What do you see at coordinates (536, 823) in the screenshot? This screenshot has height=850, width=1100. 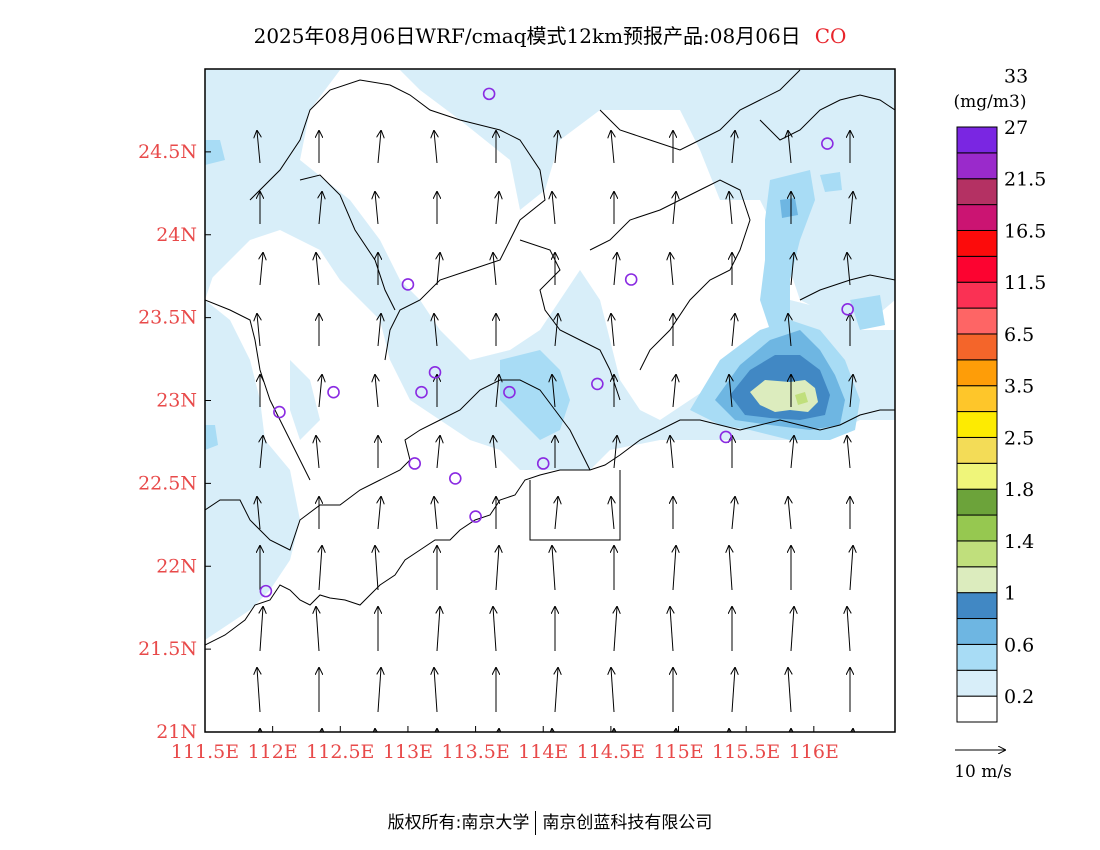 I see `footer-separator` at bounding box center [536, 823].